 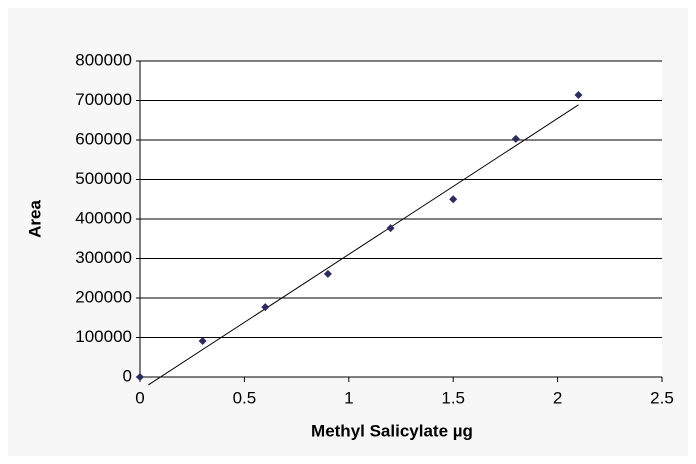 What do you see at coordinates (103, 217) in the screenshot?
I see `y-tick-label: 400000` at bounding box center [103, 217].